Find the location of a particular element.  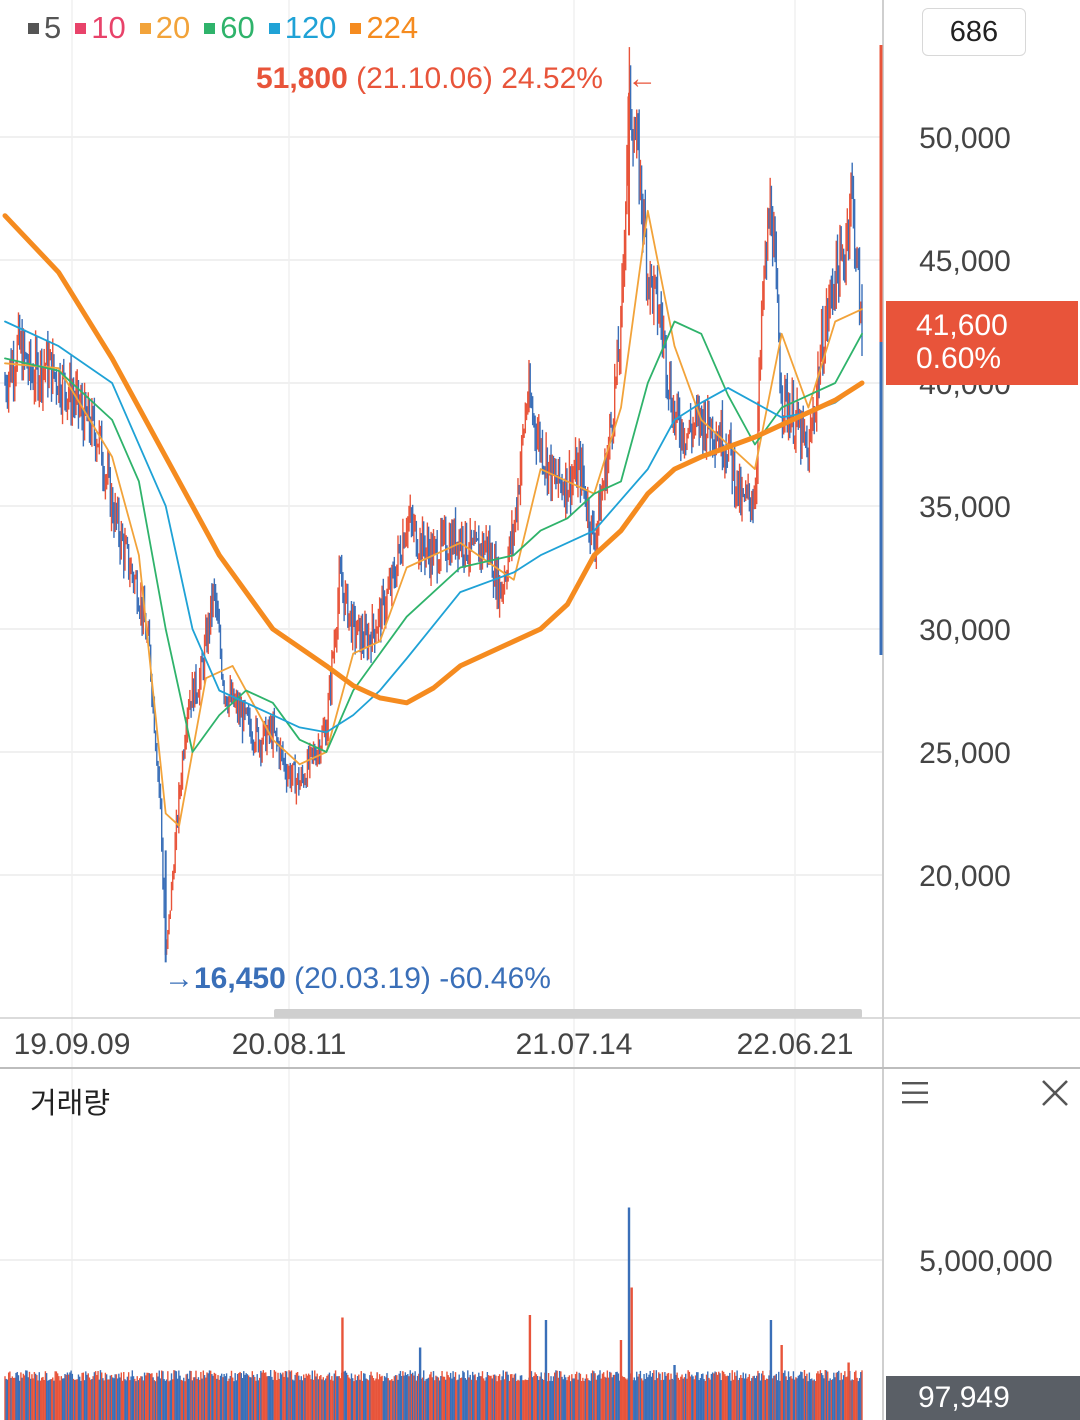

current-volume: 97,949 is located at coordinates (964, 1397).